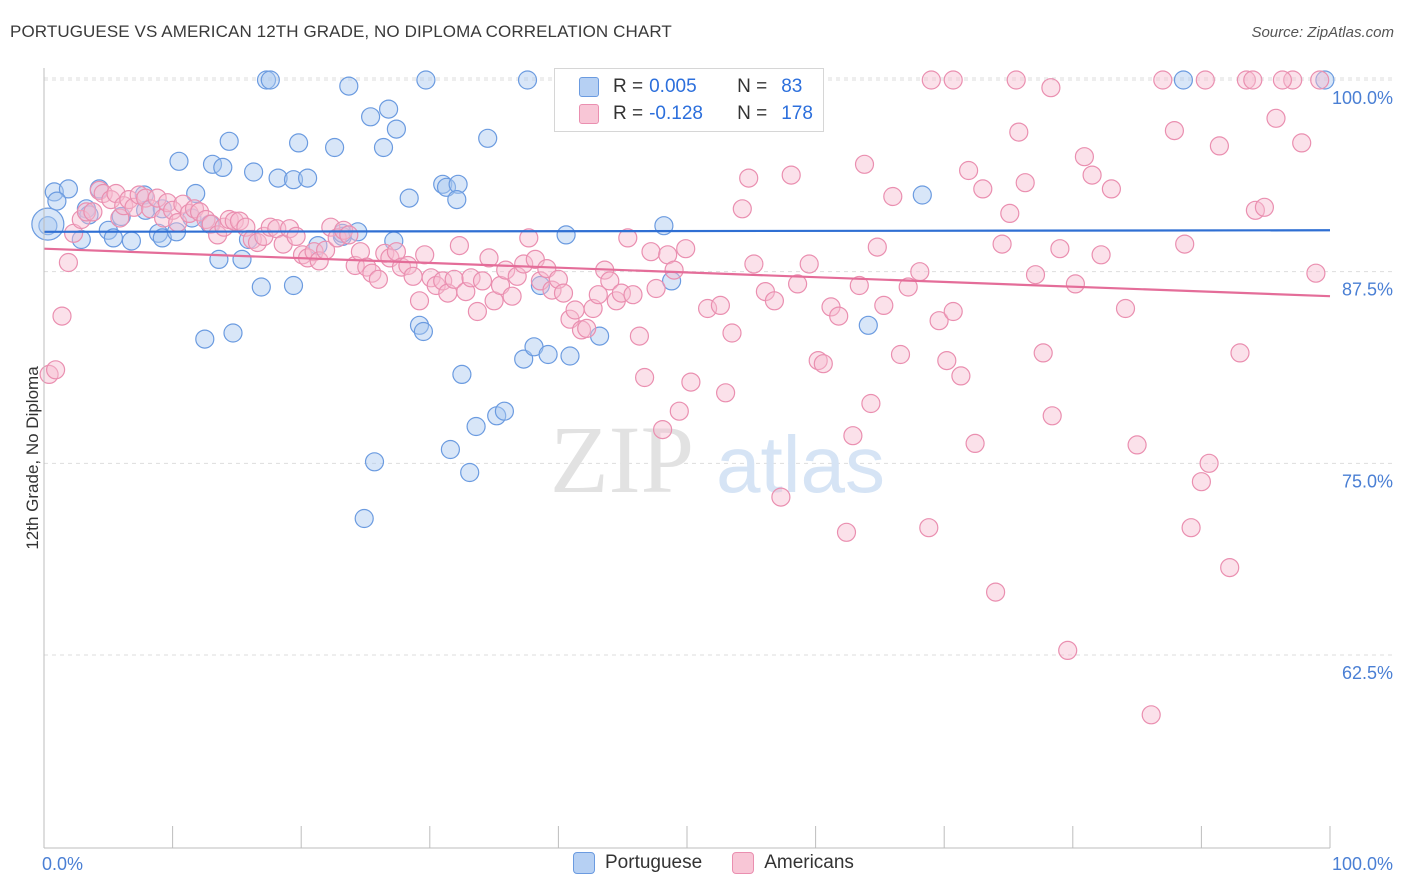  Describe the element at coordinates (1362, 864) in the screenshot. I see `x-tick-label-right: 100.0%` at that location.